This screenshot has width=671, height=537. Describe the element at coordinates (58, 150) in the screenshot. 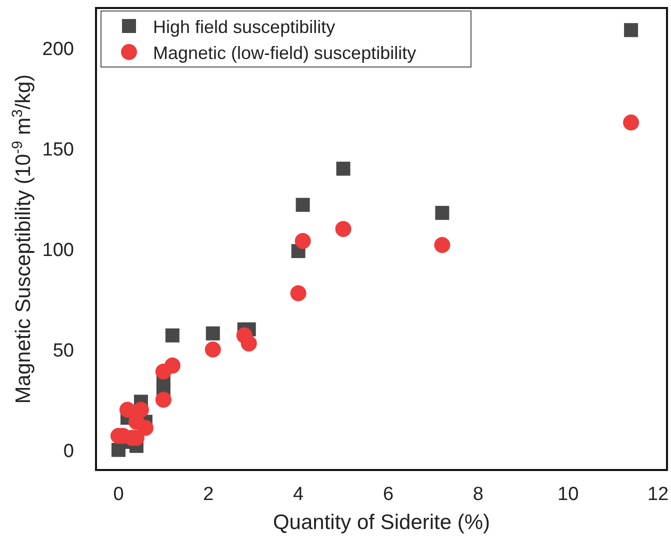

I see `y-tick-label: 150` at that location.